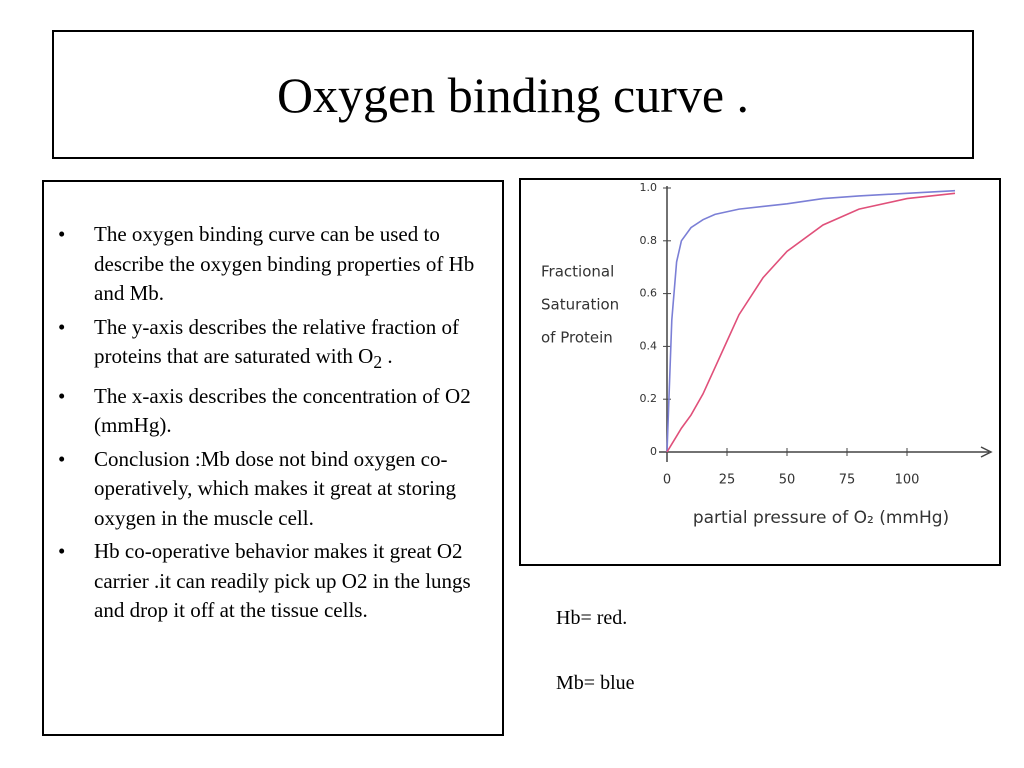 This screenshot has height=768, width=1024. What do you see at coordinates (787, 480) in the screenshot?
I see `x-tick-label: 50` at bounding box center [787, 480].